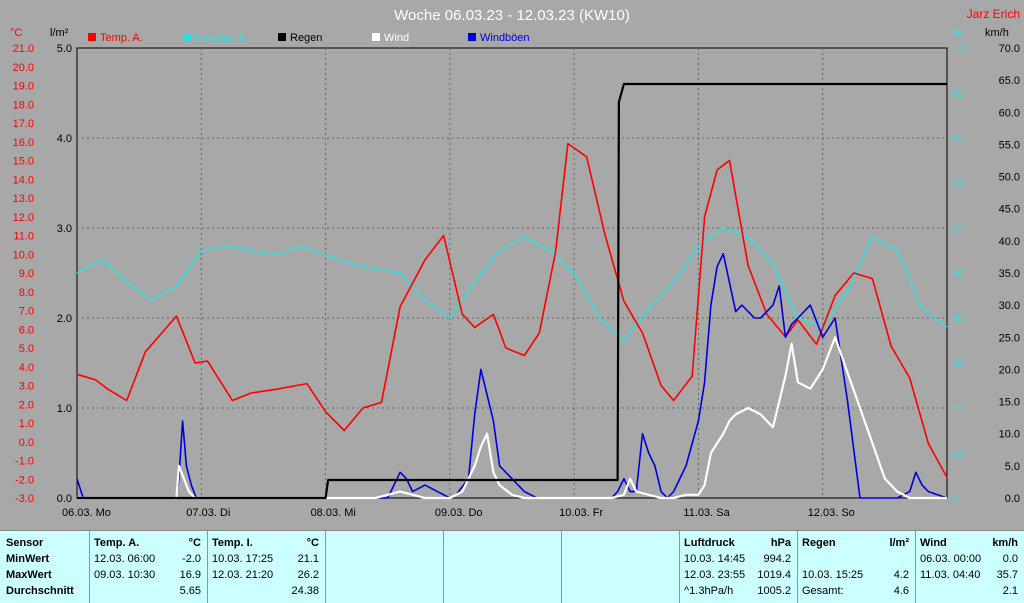 This screenshot has width=1024, height=603. What do you see at coordinates (856, 543) in the screenshot?
I see `stats-header-row: Regen l/m²` at bounding box center [856, 543].